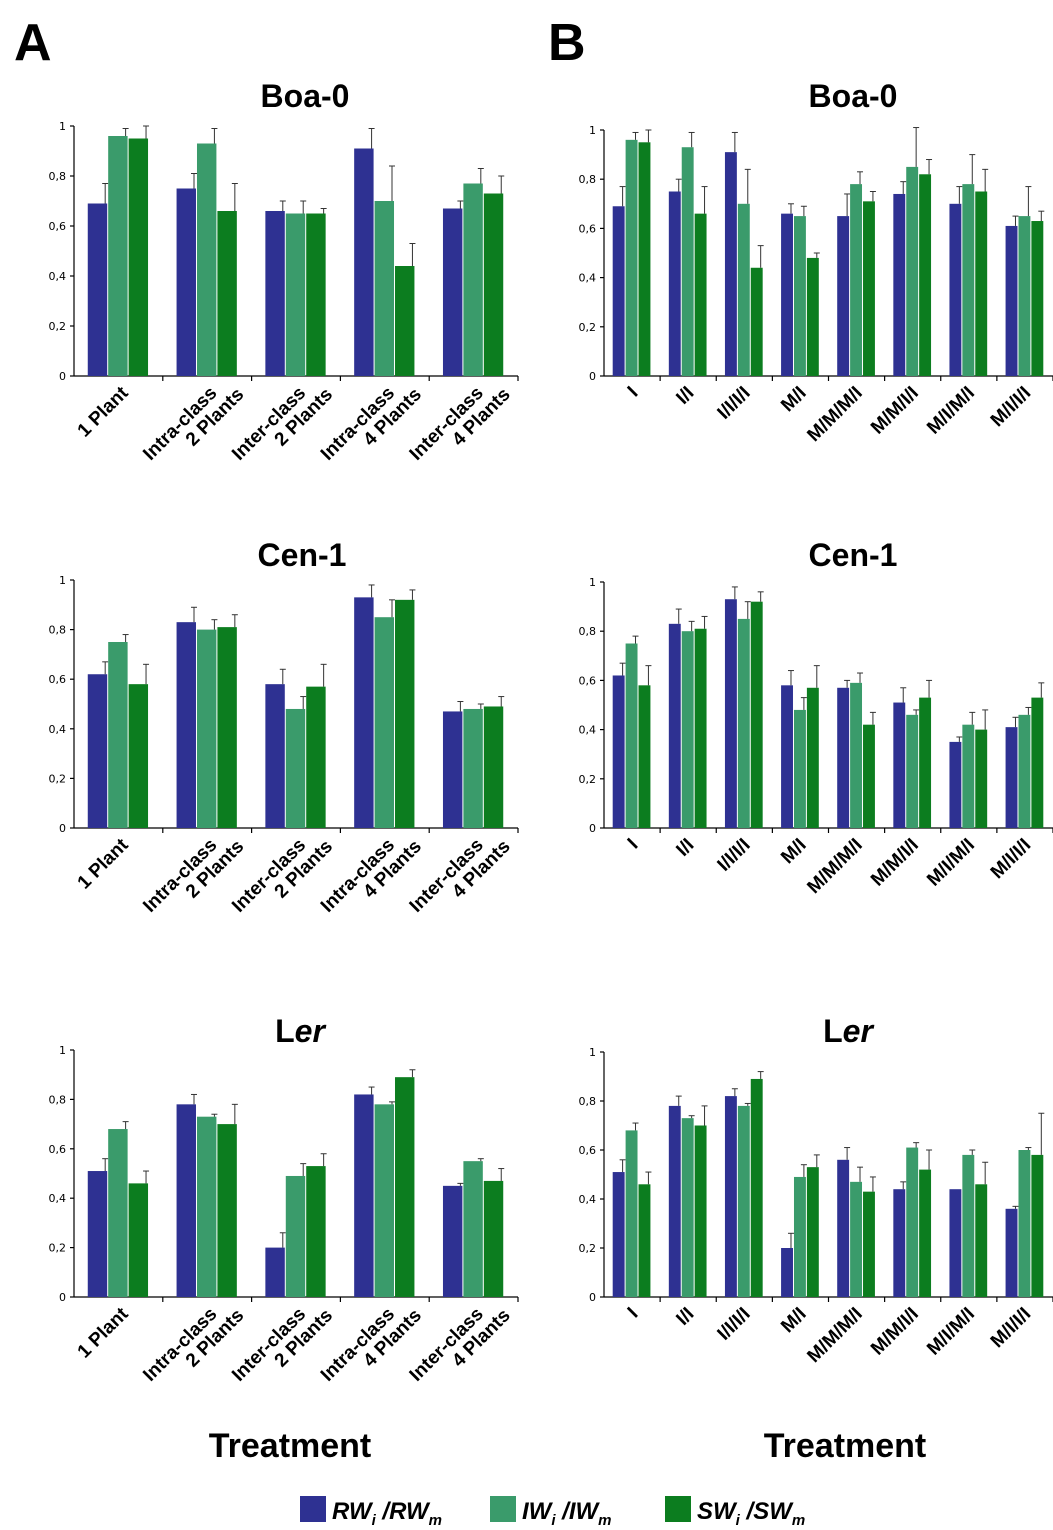  Describe the element at coordinates (282, 1345) in the screenshot. I see `category-label: Inter-class2 Plants` at that location.